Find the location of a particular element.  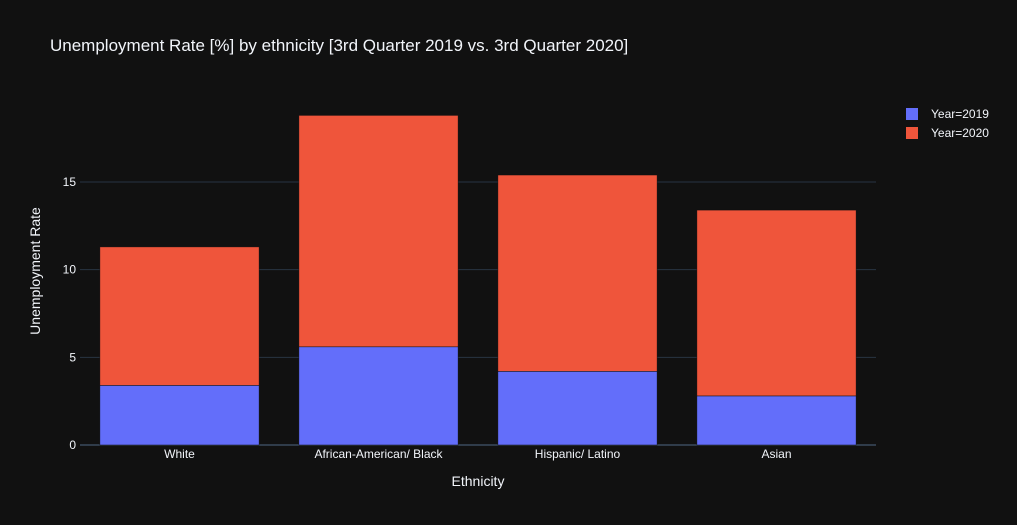

y-tick-label: 0 is located at coordinates (72, 445).